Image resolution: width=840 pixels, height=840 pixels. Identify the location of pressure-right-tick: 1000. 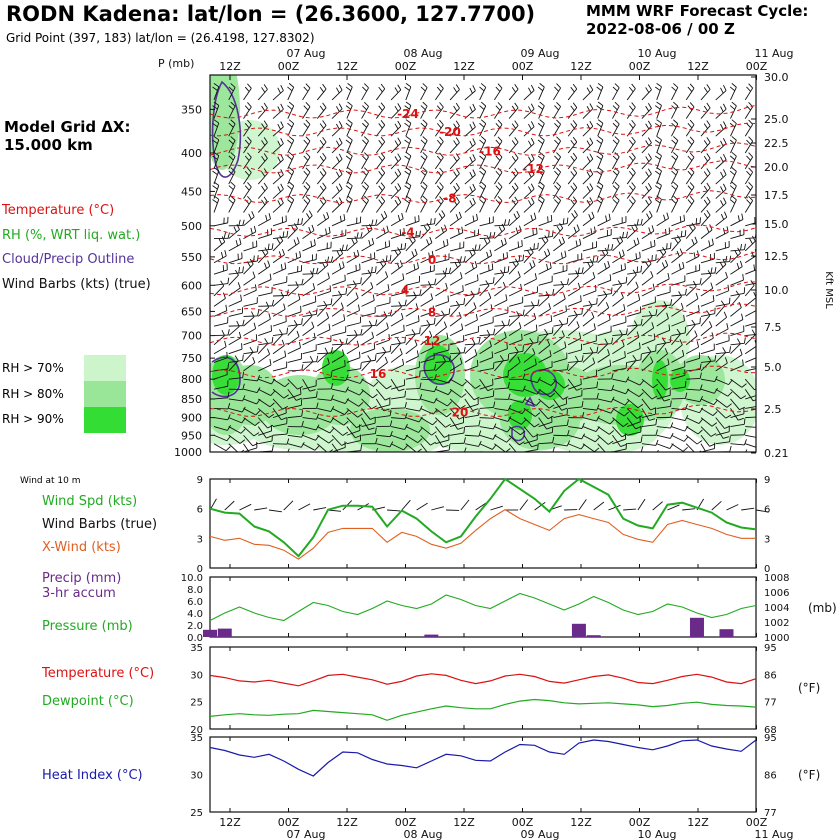
(776, 638).